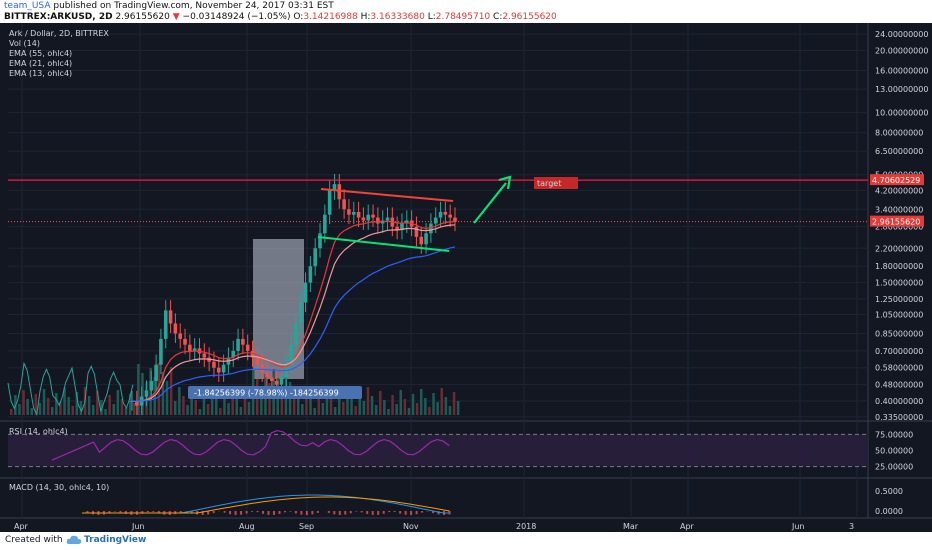  What do you see at coordinates (463, 17) in the screenshot?
I see `low-value: 2.78495710` at bounding box center [463, 17].